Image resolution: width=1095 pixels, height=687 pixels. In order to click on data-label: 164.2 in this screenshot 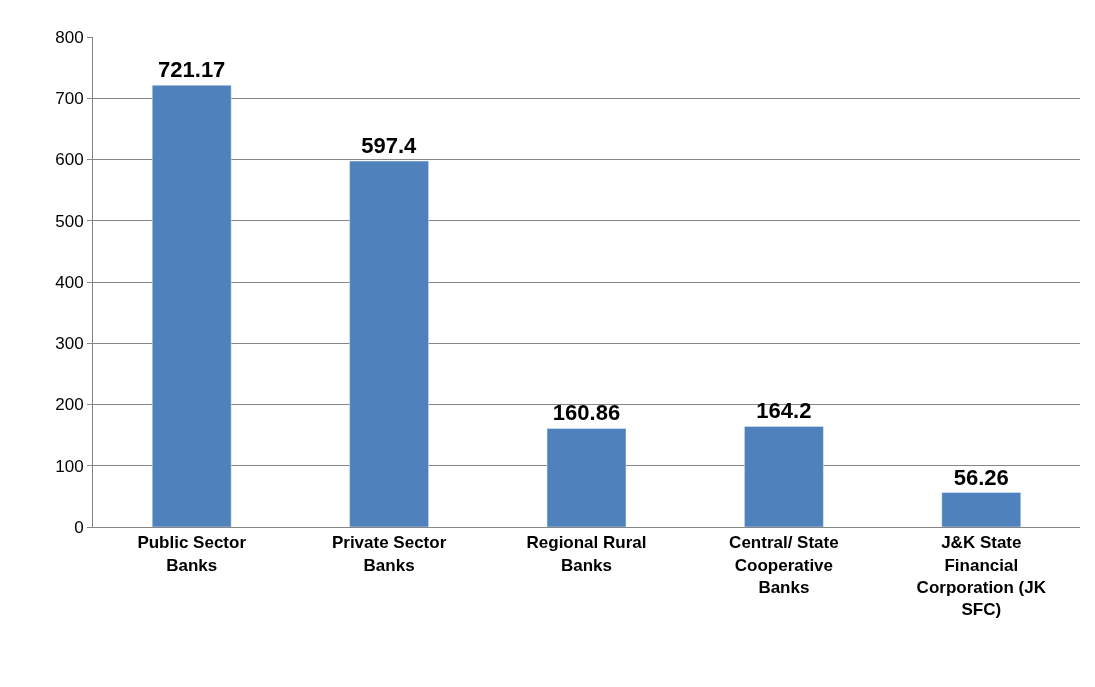, I will do `click(784, 411)`.